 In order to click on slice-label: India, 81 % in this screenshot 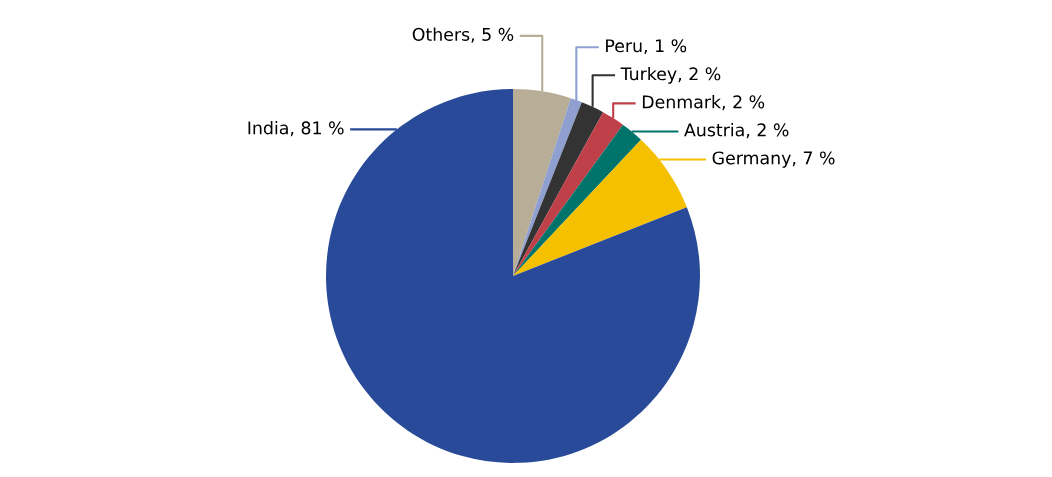, I will do `click(296, 128)`.